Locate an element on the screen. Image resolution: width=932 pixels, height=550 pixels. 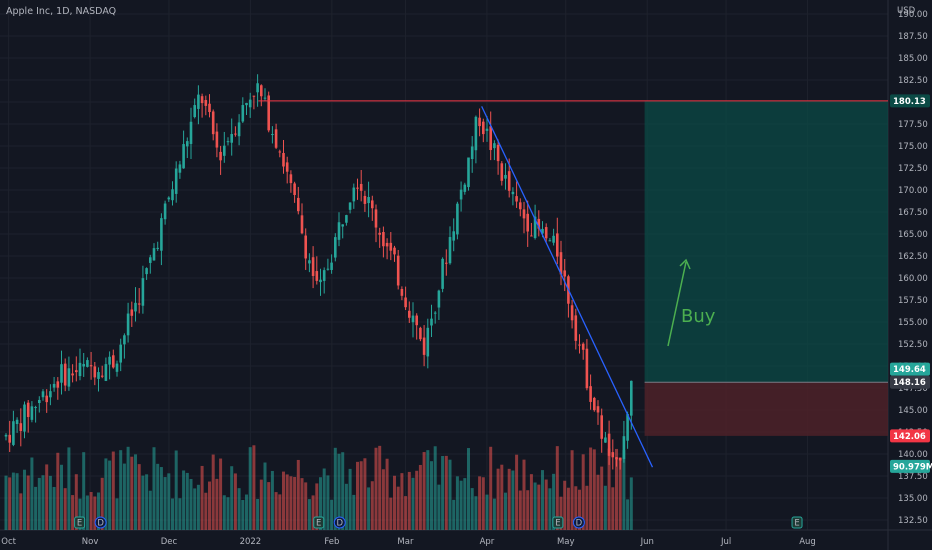
y-tick-label: 170.00 is located at coordinates (913, 191).